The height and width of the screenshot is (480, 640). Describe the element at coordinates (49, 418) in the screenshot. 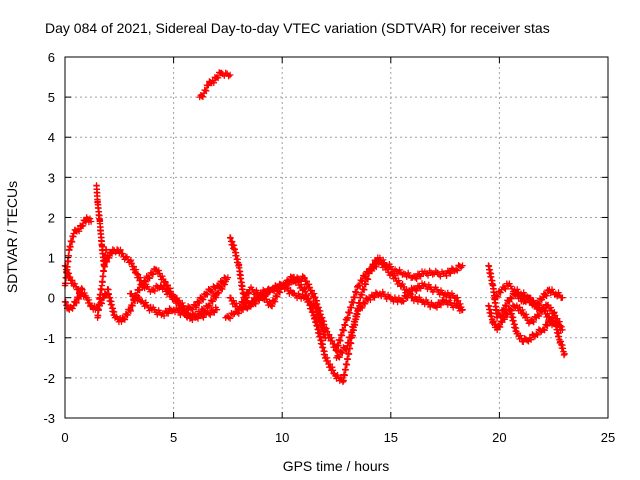

I see `y-tick-label: -3` at that location.